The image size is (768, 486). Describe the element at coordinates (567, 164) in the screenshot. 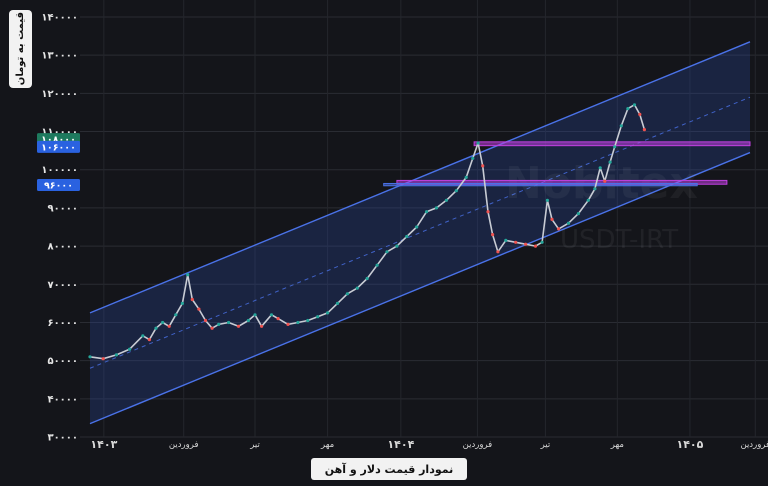

I see `support-resistance-zones` at that location.